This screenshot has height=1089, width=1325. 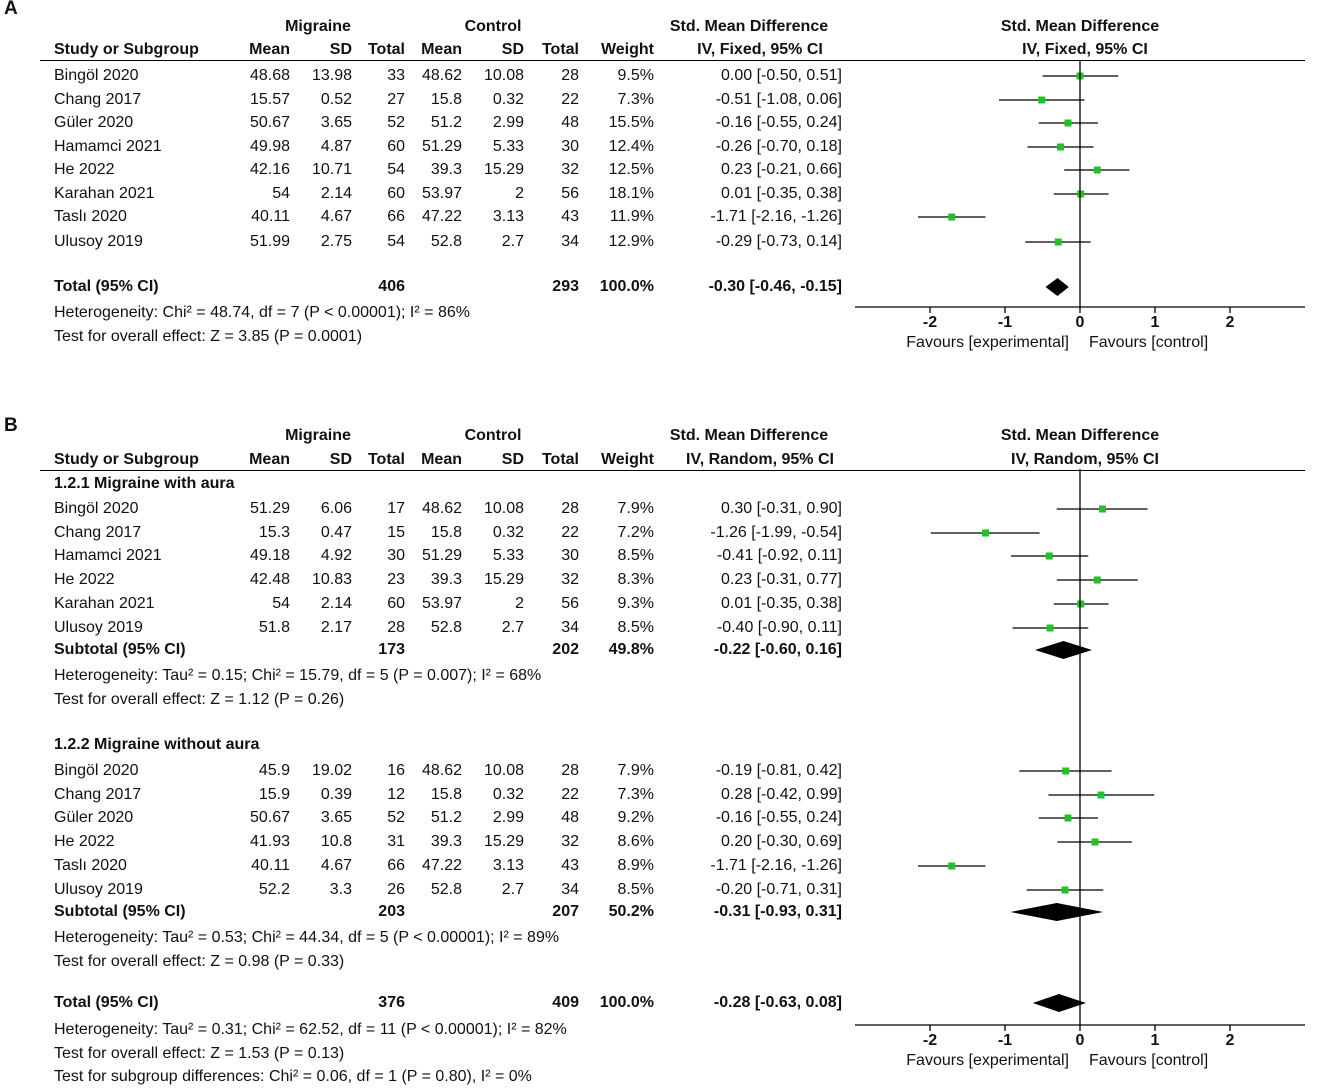 I want to click on migraine-total: 60, so click(x=396, y=146).